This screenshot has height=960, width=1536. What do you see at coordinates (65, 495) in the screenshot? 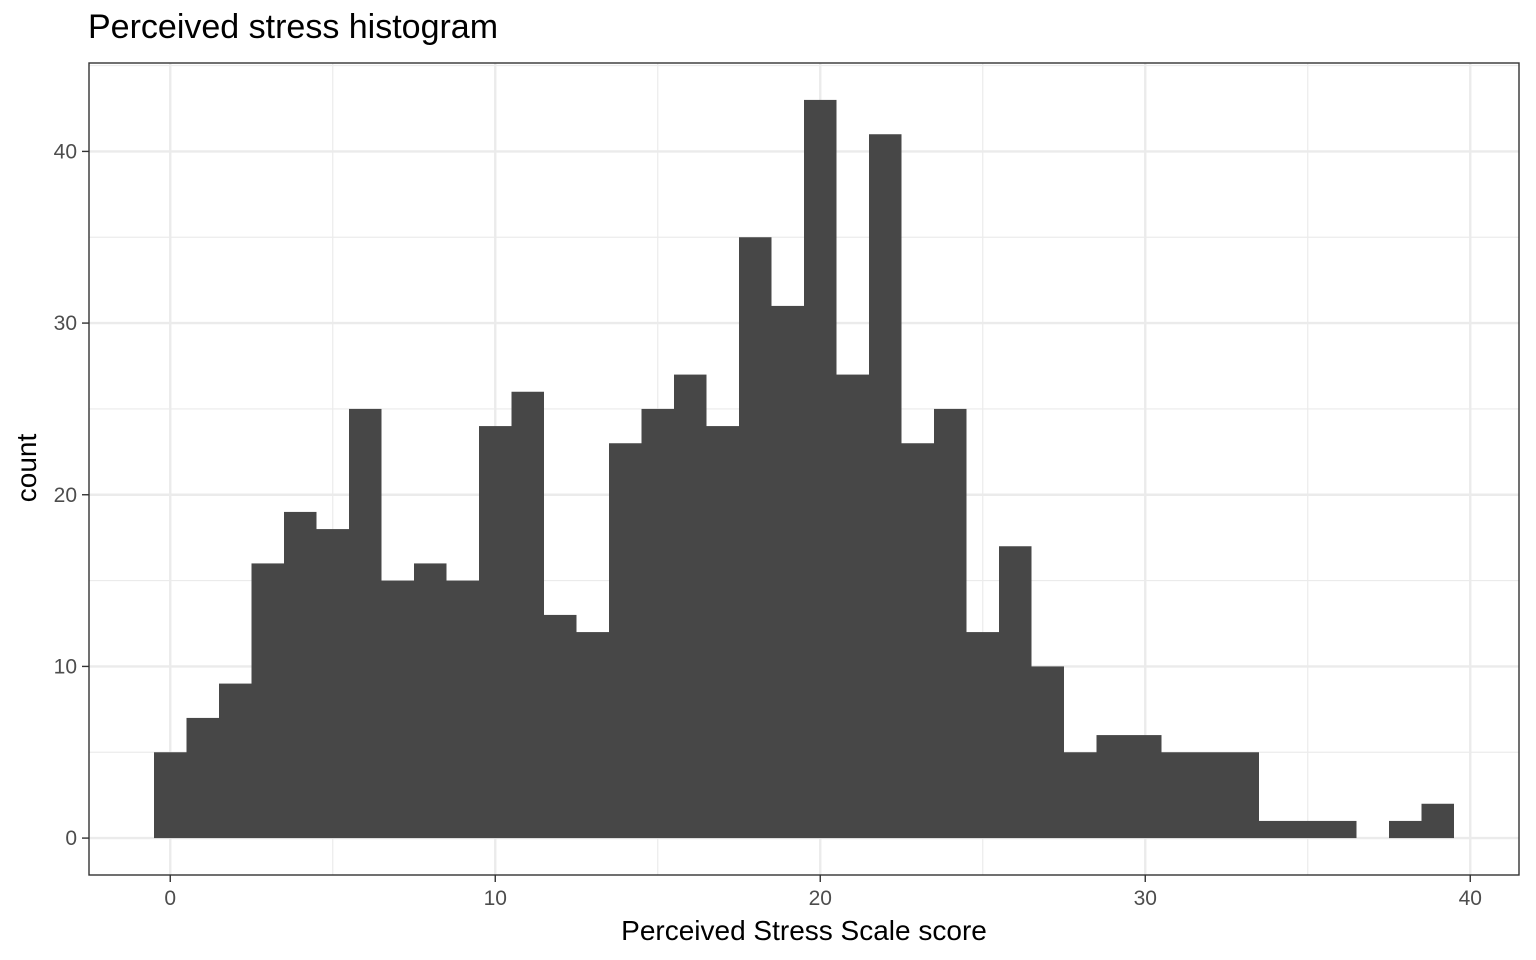
I see `y-tick-label: 20` at bounding box center [65, 495].